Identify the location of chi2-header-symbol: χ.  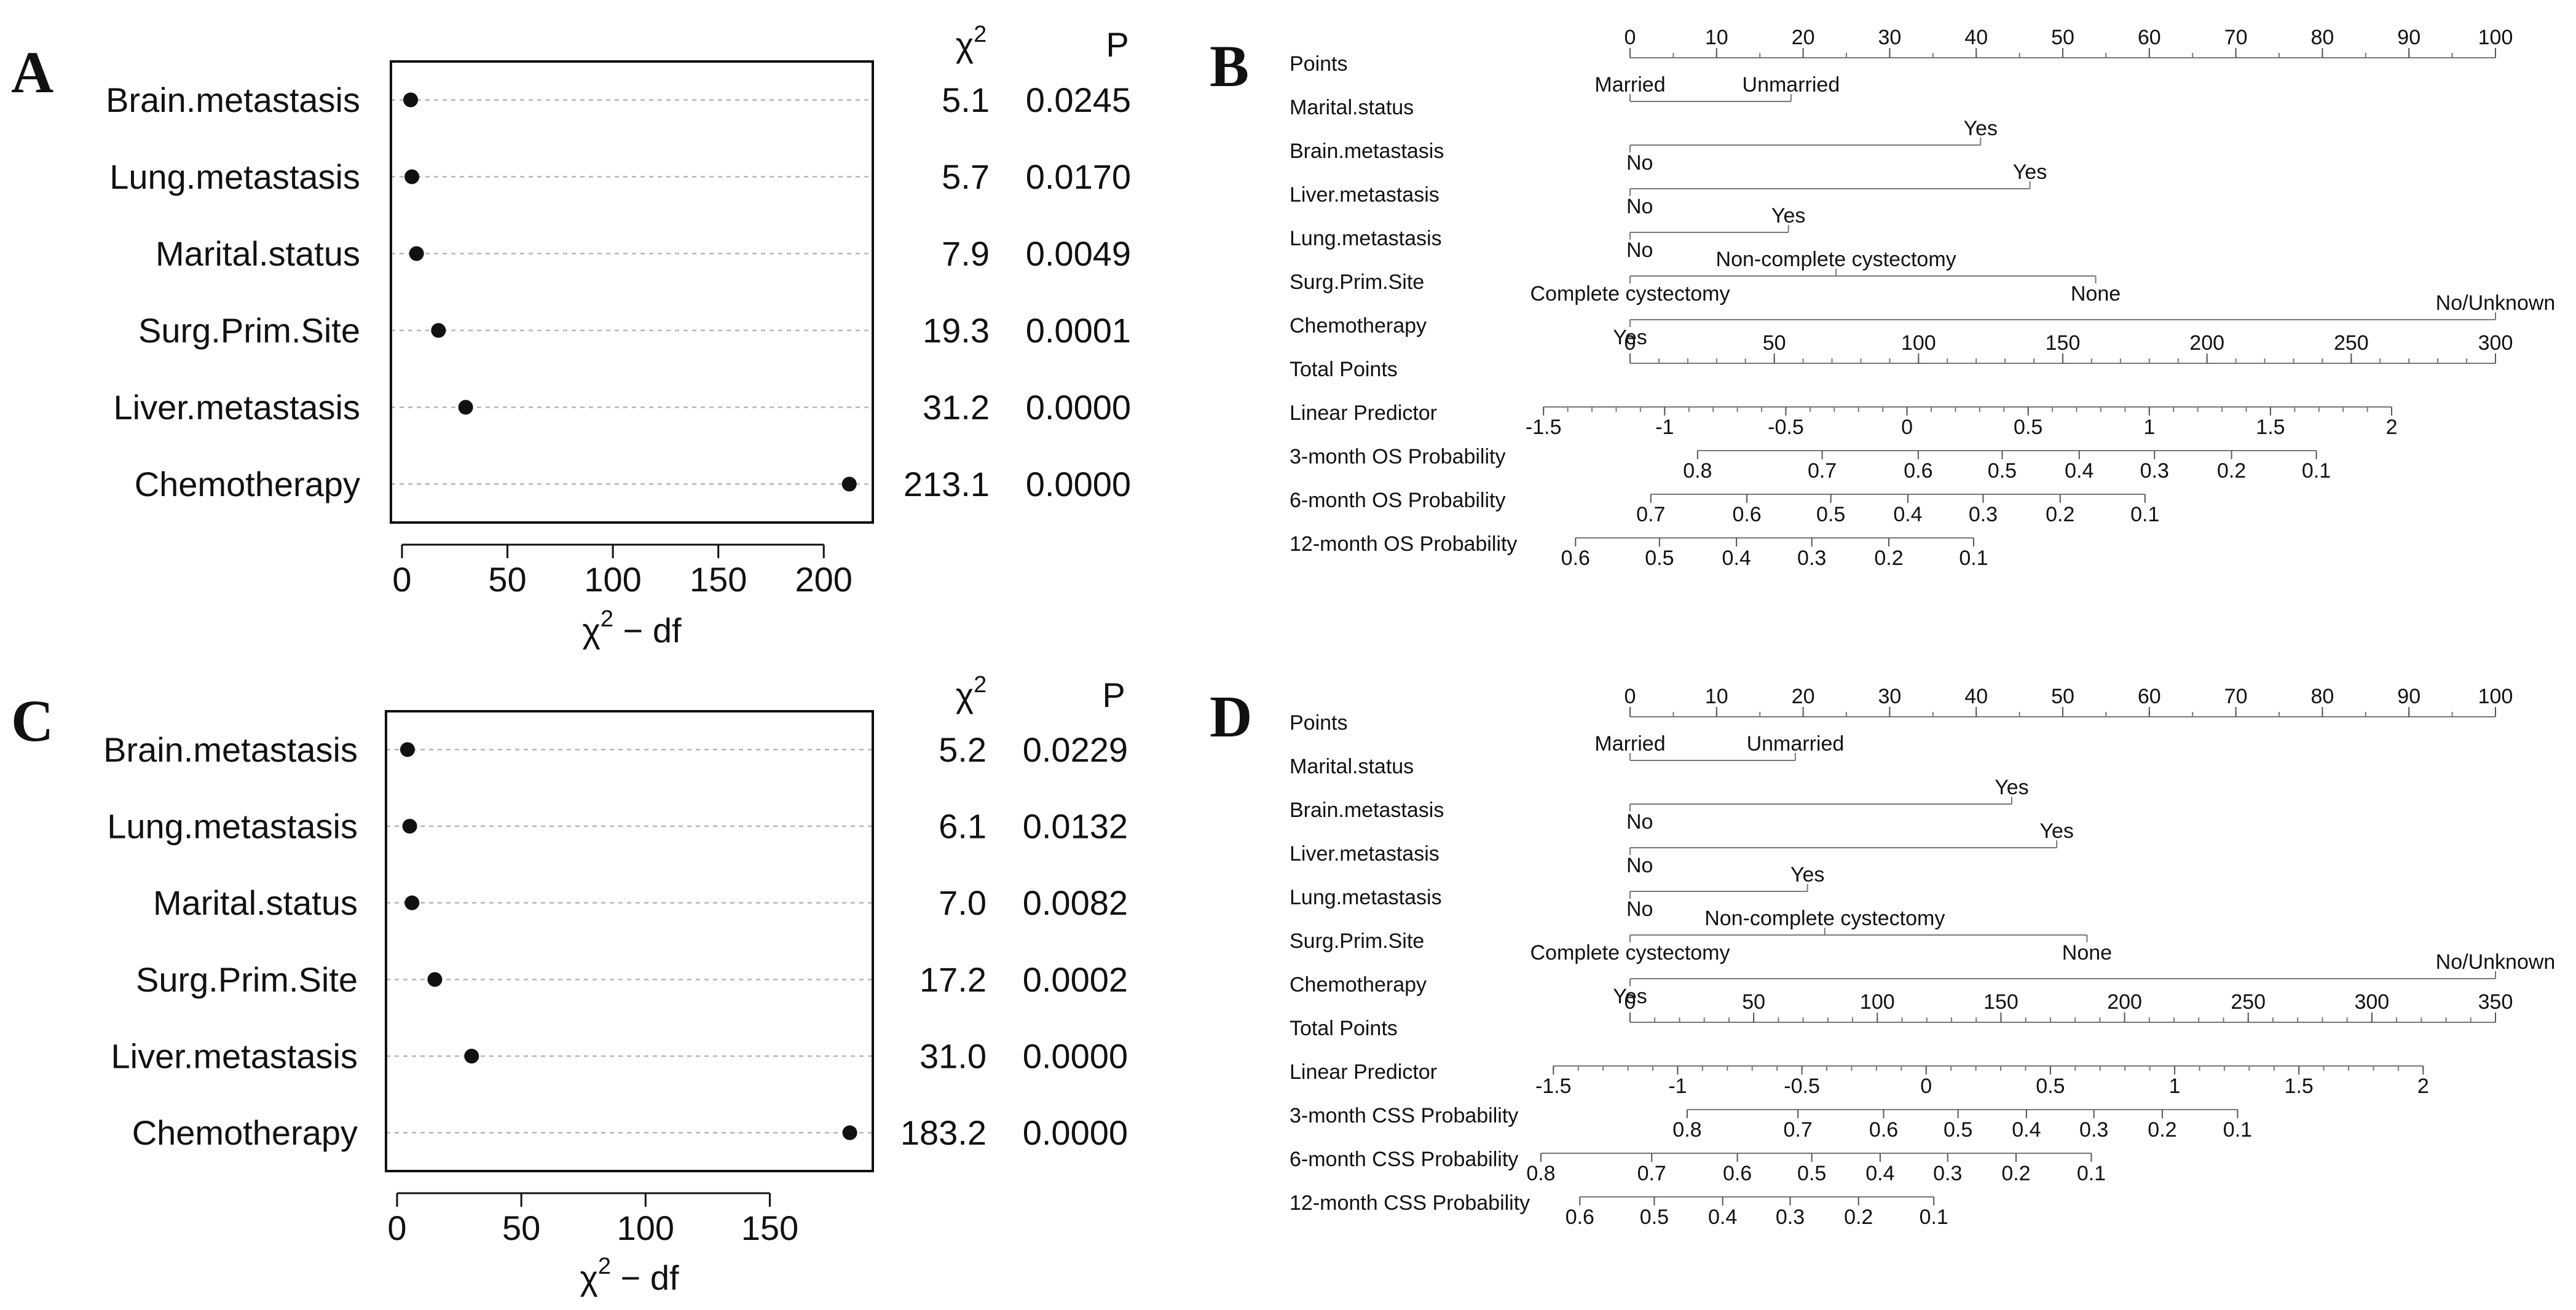
(965, 695).